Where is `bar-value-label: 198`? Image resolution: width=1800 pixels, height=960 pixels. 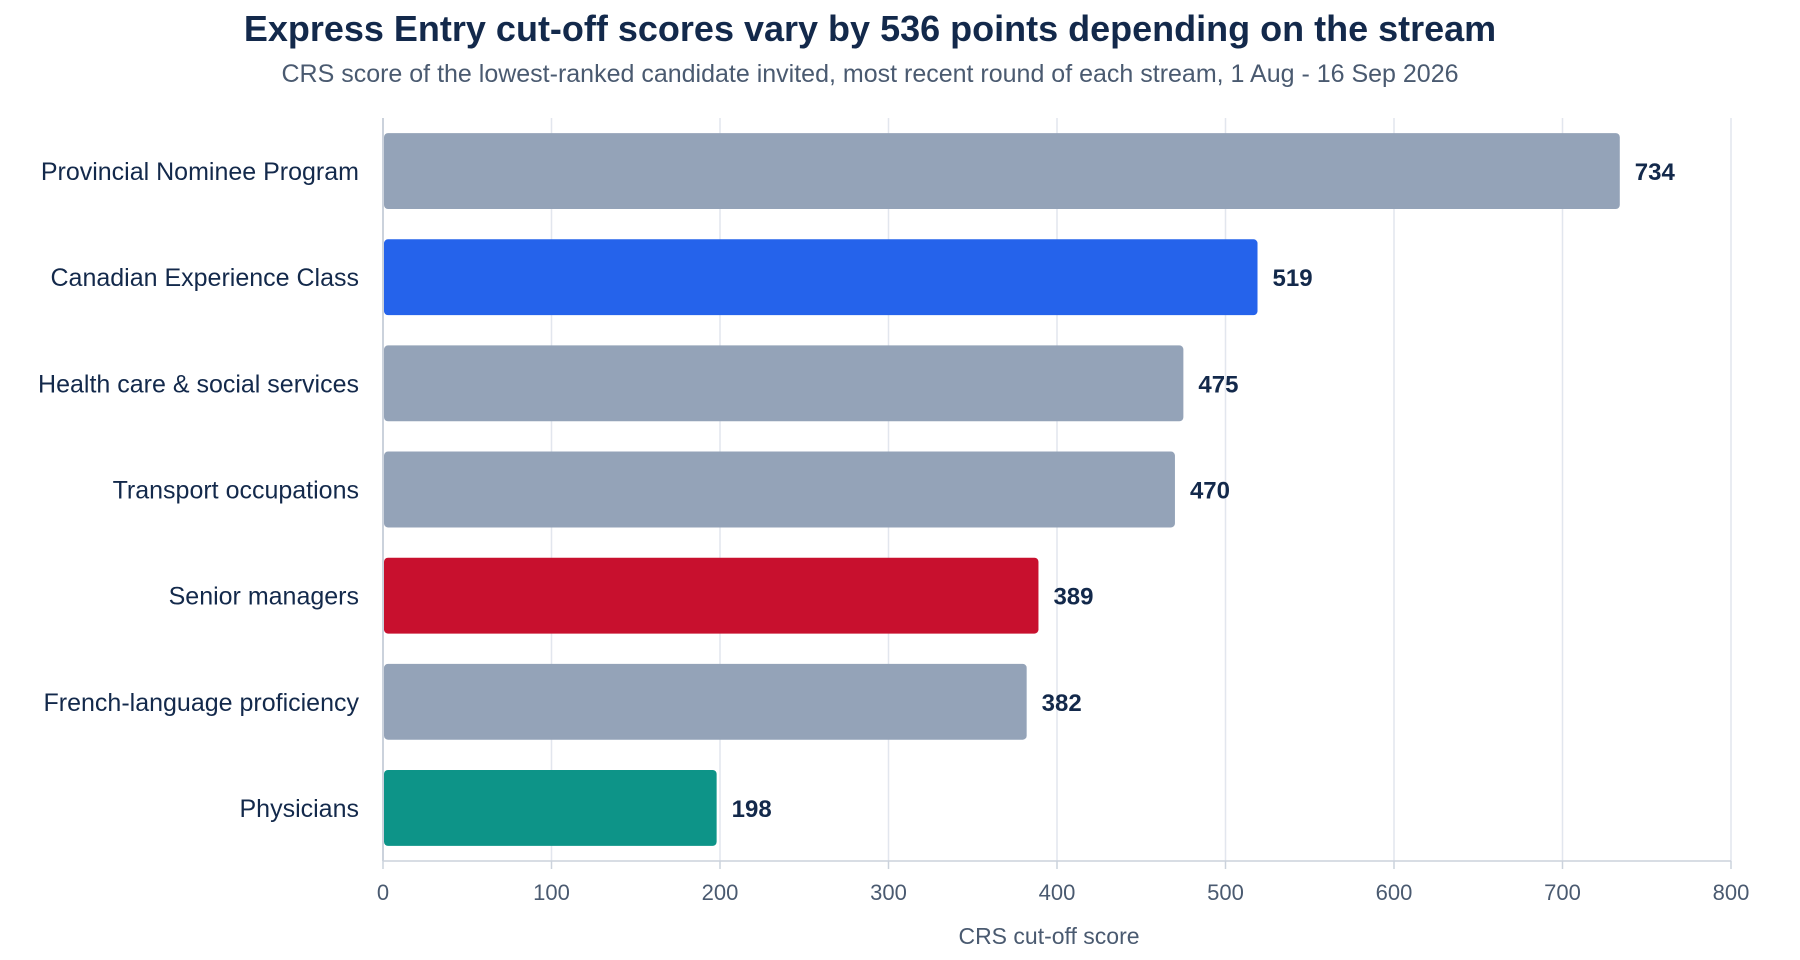 bar-value-label: 198 is located at coordinates (752, 809).